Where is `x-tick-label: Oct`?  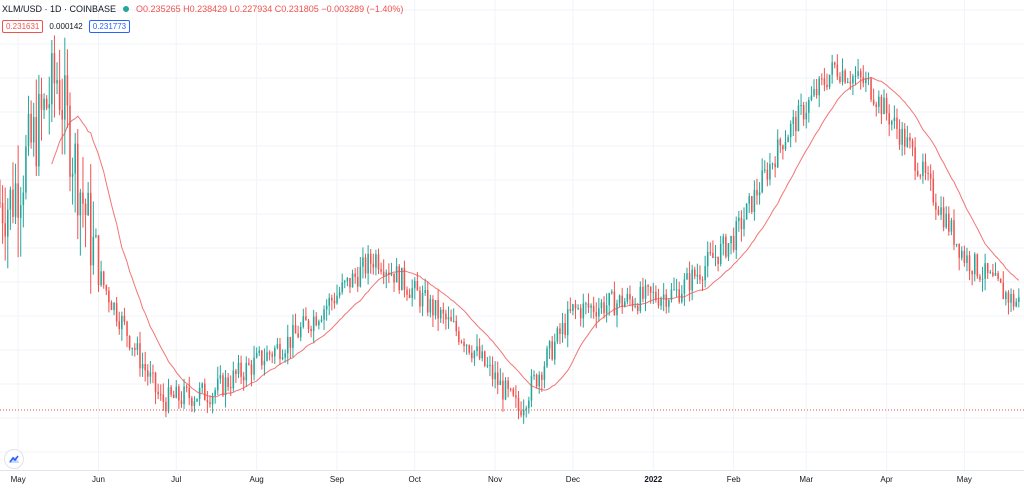 x-tick-label: Oct is located at coordinates (415, 479).